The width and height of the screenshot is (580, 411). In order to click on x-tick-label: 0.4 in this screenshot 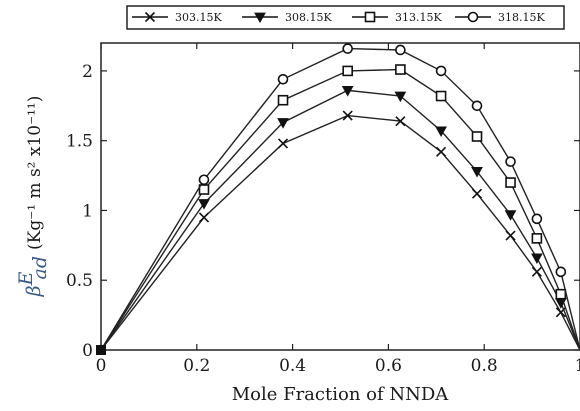, I will do `click(292, 366)`.